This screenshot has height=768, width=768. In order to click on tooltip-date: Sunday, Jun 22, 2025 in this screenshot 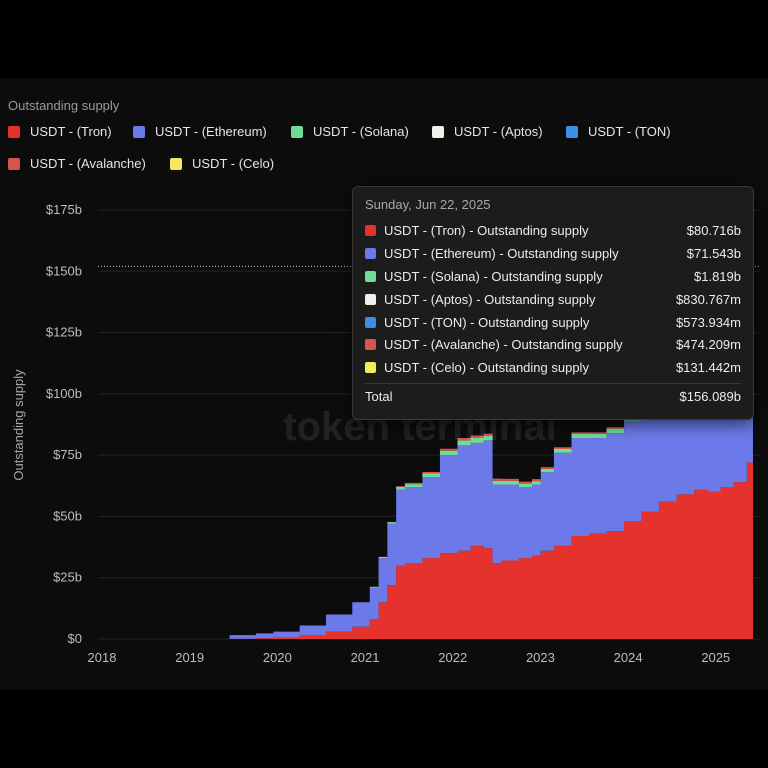, I will do `click(428, 204)`.